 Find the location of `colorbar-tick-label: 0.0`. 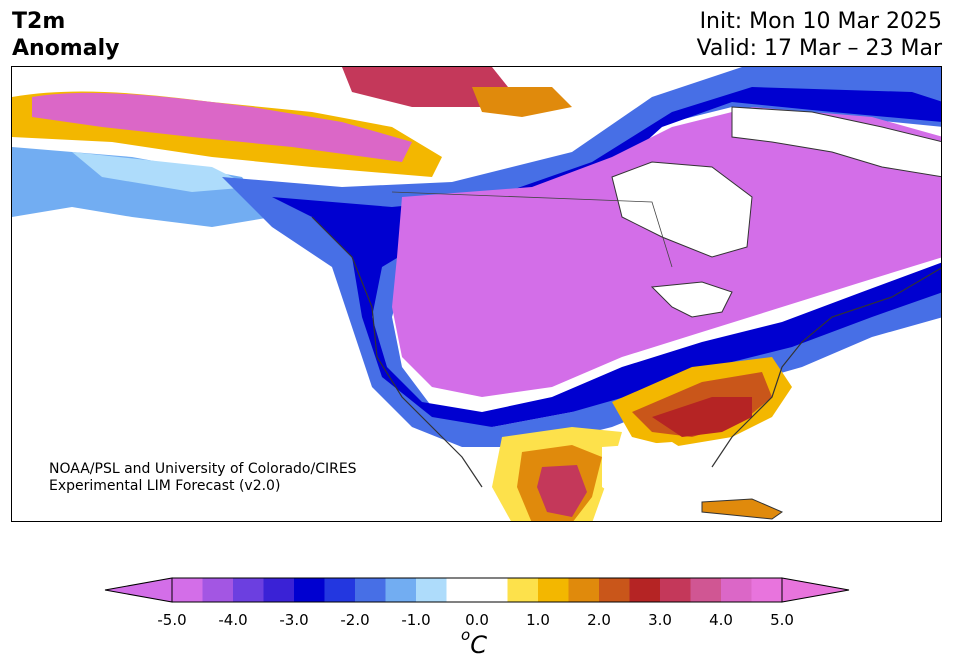

colorbar-tick-label: 0.0 is located at coordinates (477, 620).